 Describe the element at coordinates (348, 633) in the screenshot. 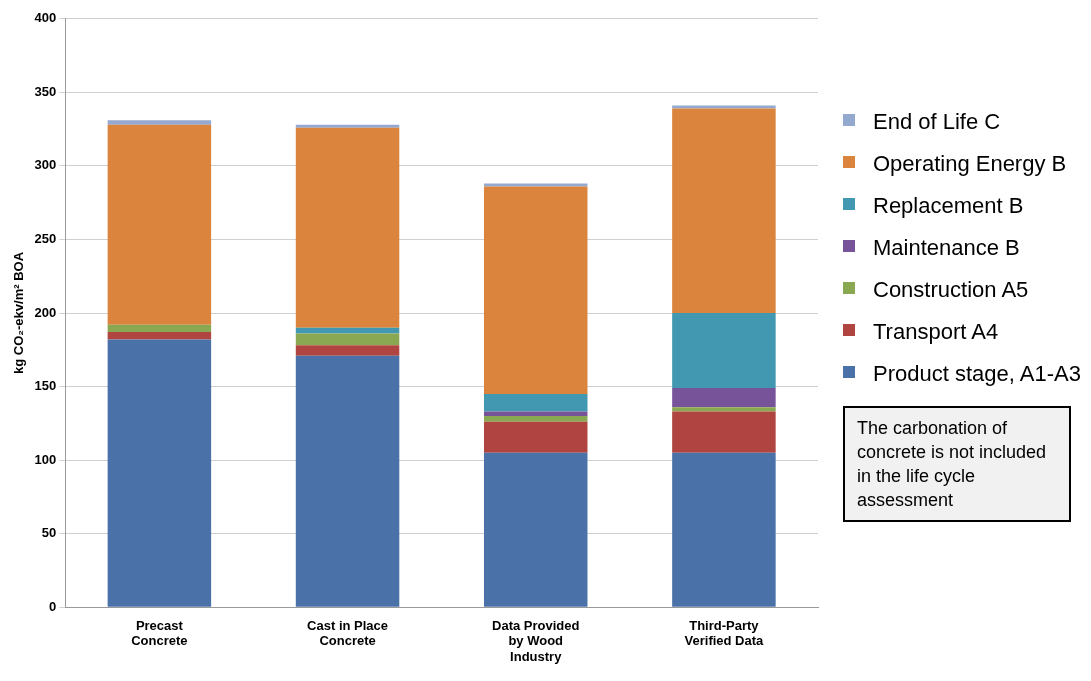

I see `x-tick-label: Cast in Place Concrete` at that location.